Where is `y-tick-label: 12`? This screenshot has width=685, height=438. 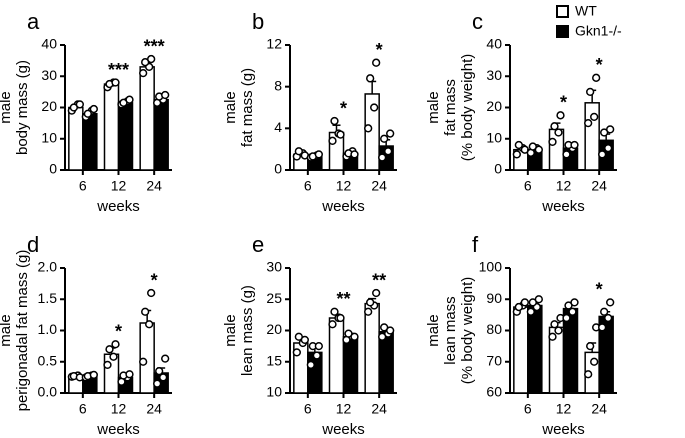
y-tick-label: 12 is located at coordinates (274, 44).